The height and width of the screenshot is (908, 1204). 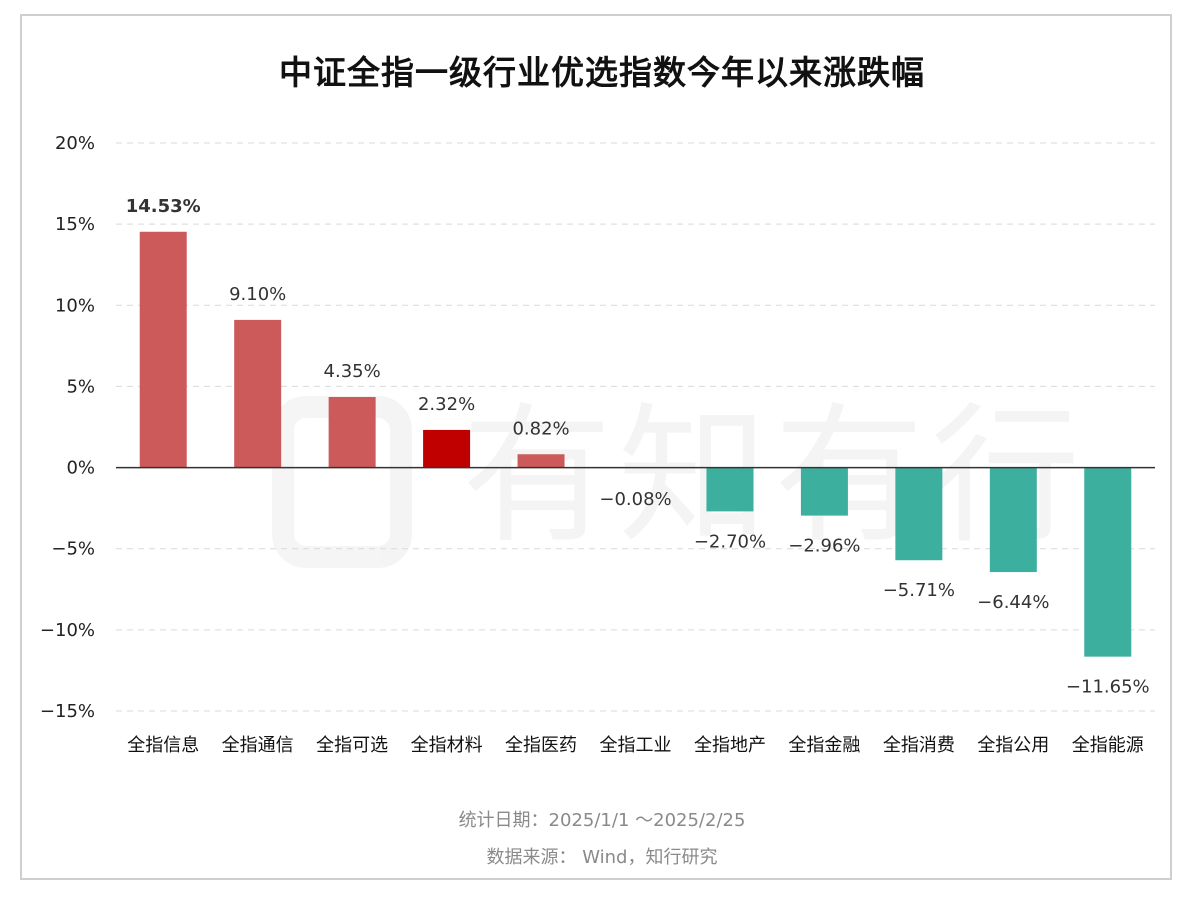 What do you see at coordinates (824, 745) in the screenshot?
I see `x-tick-label: 全指金融` at bounding box center [824, 745].